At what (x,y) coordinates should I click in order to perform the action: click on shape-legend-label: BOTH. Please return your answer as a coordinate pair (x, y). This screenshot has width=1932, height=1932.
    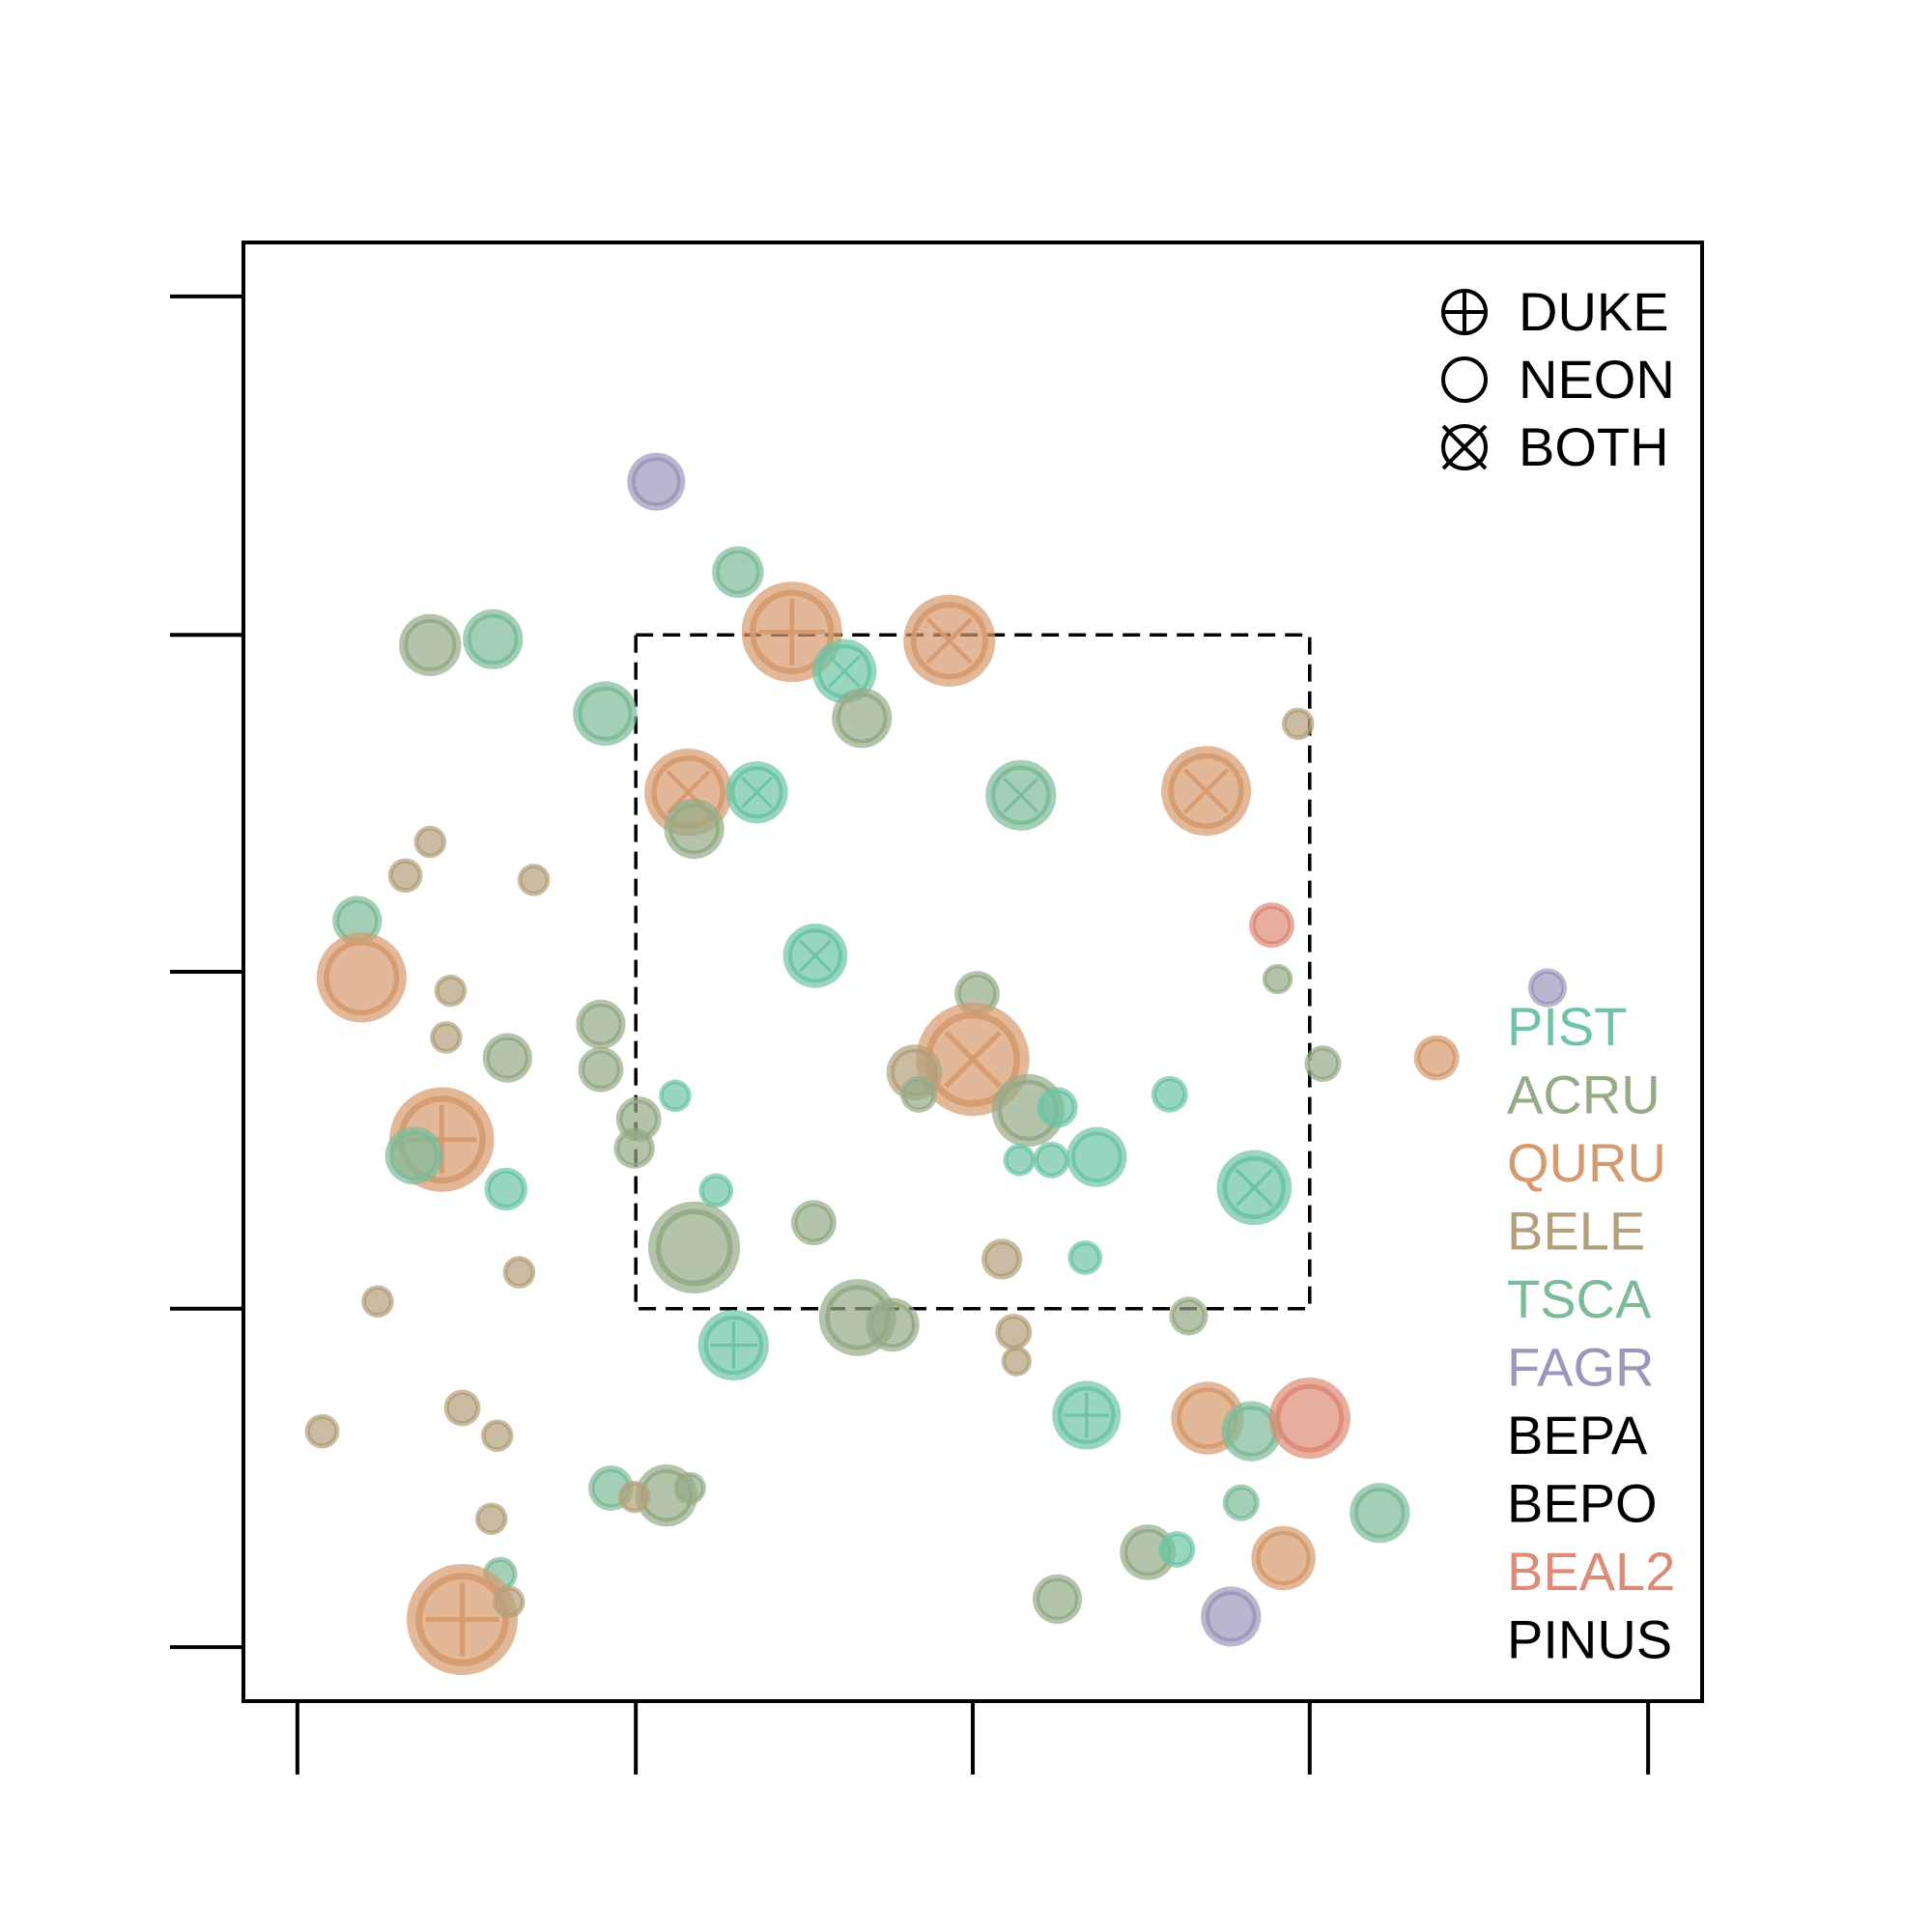
    Looking at the image, I should click on (1594, 446).